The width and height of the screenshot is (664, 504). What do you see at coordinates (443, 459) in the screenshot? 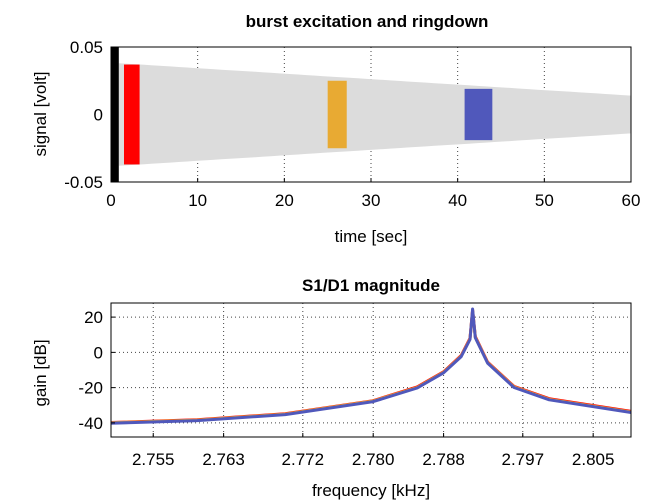
I see `x-tick-label: 2.788` at bounding box center [443, 459].